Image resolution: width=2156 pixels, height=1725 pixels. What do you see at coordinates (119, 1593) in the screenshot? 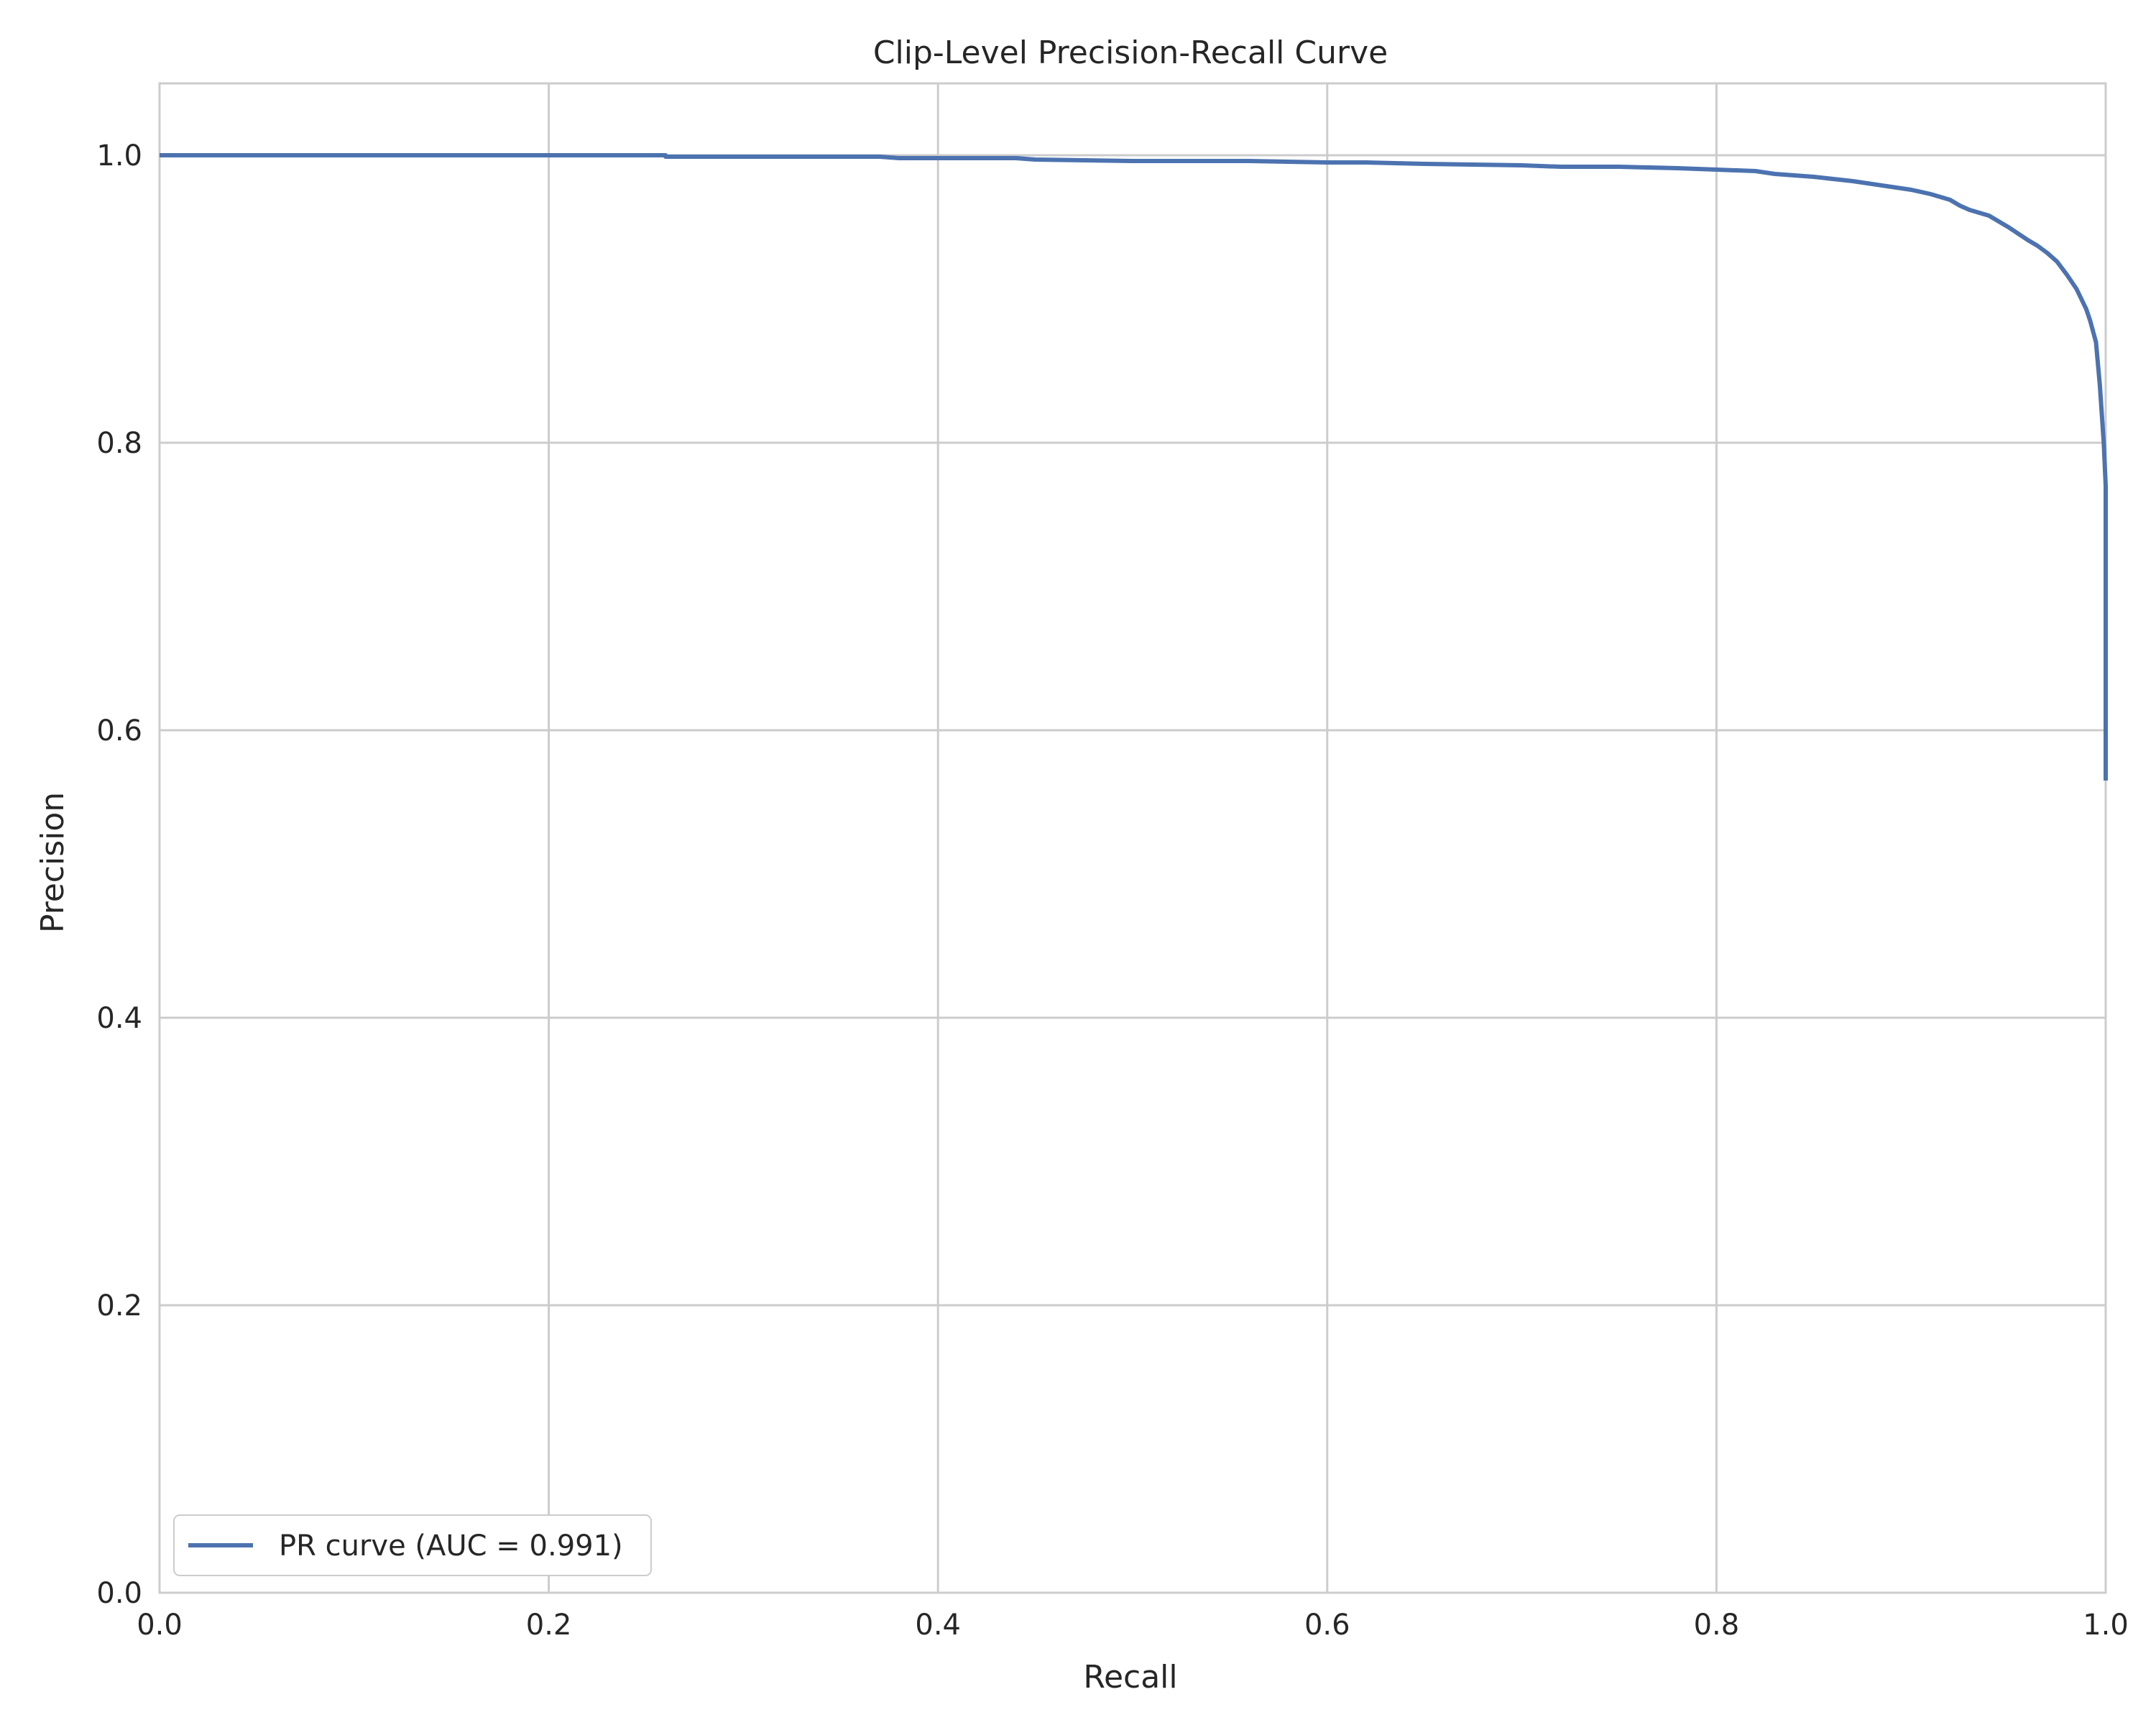
I see `y-tick-label: 0.0` at bounding box center [119, 1593].